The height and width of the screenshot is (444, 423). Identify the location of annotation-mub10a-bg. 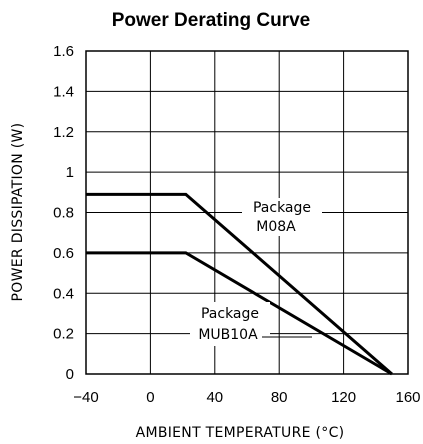
(230, 324).